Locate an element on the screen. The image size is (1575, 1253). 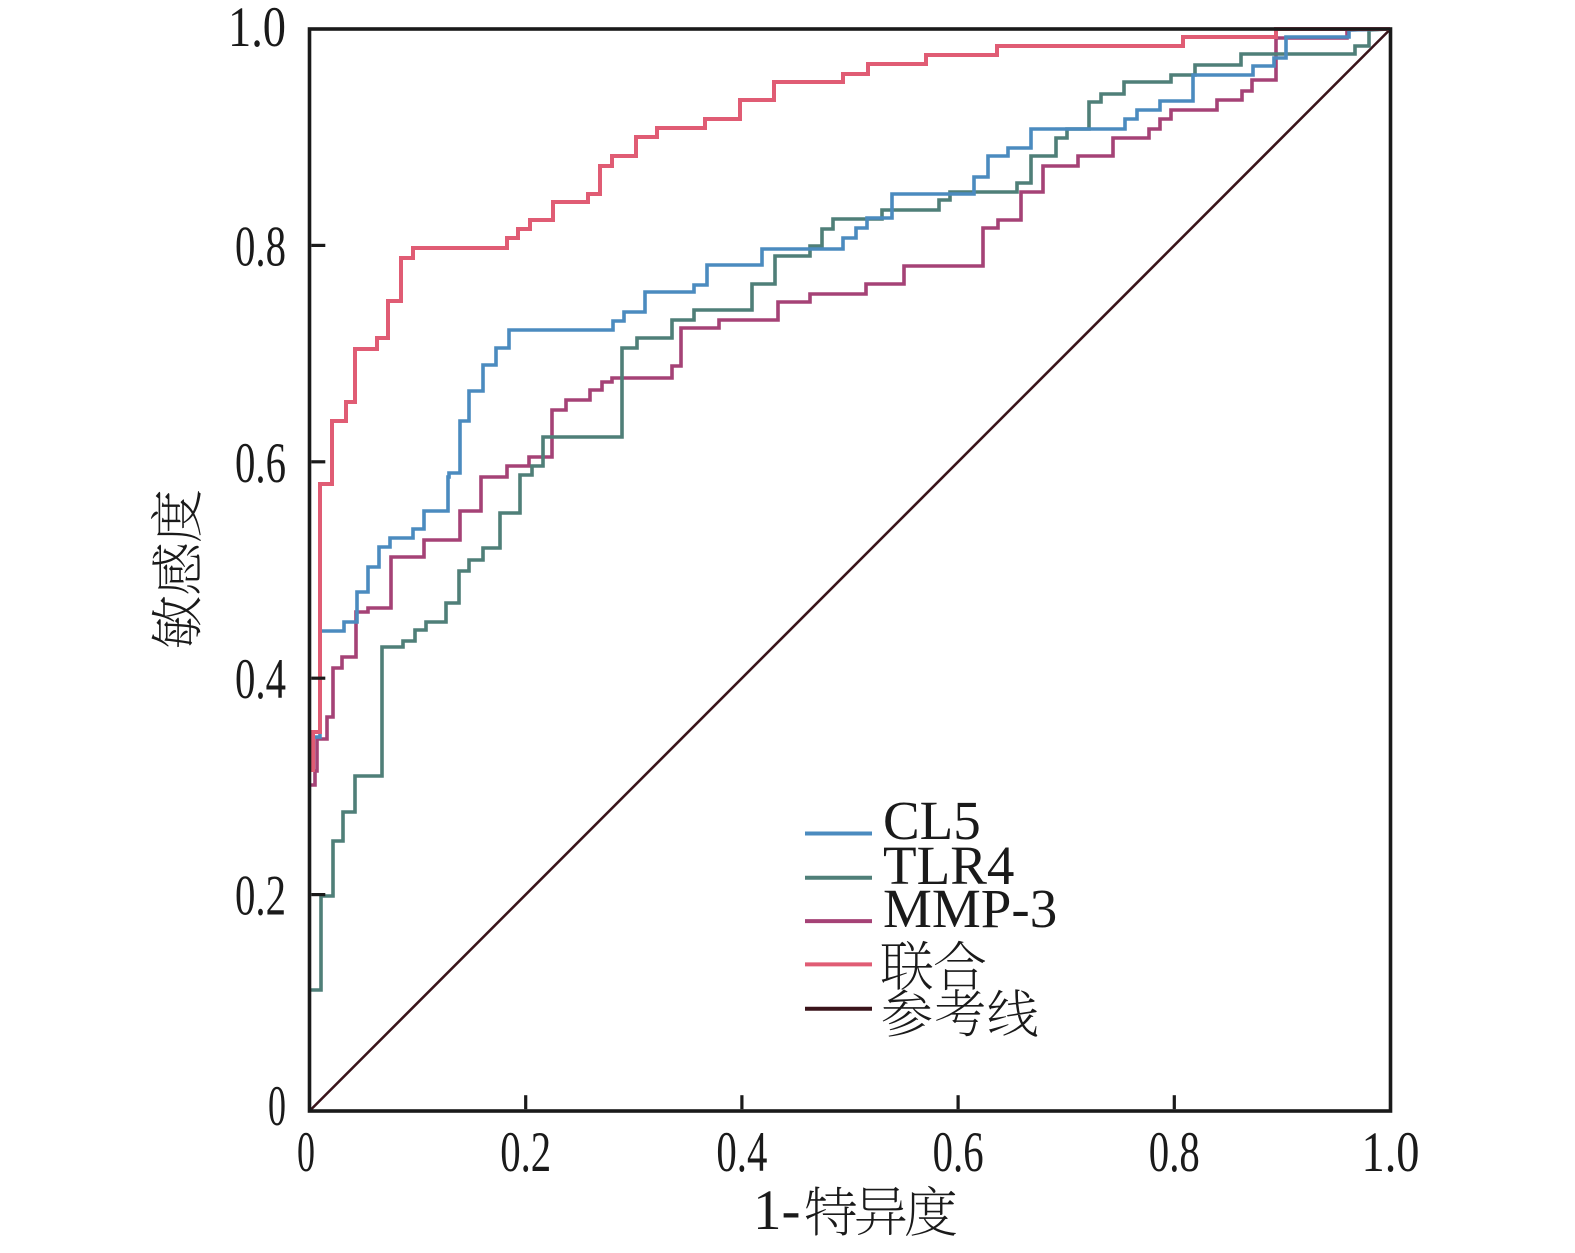
svg-text: TLR4 is located at coordinates (948, 865).